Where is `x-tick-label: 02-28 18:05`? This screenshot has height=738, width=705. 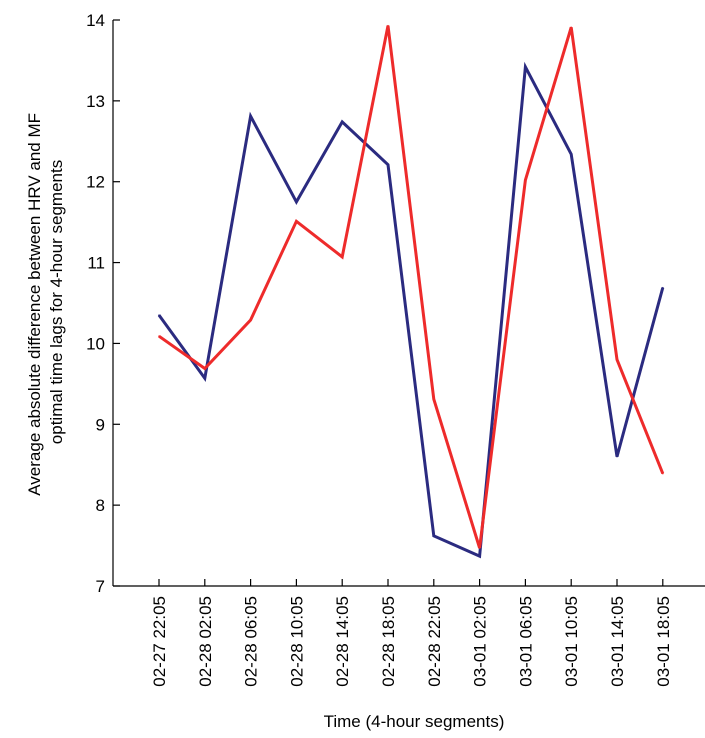 x-tick-label: 02-28 18:05 is located at coordinates (388, 641).